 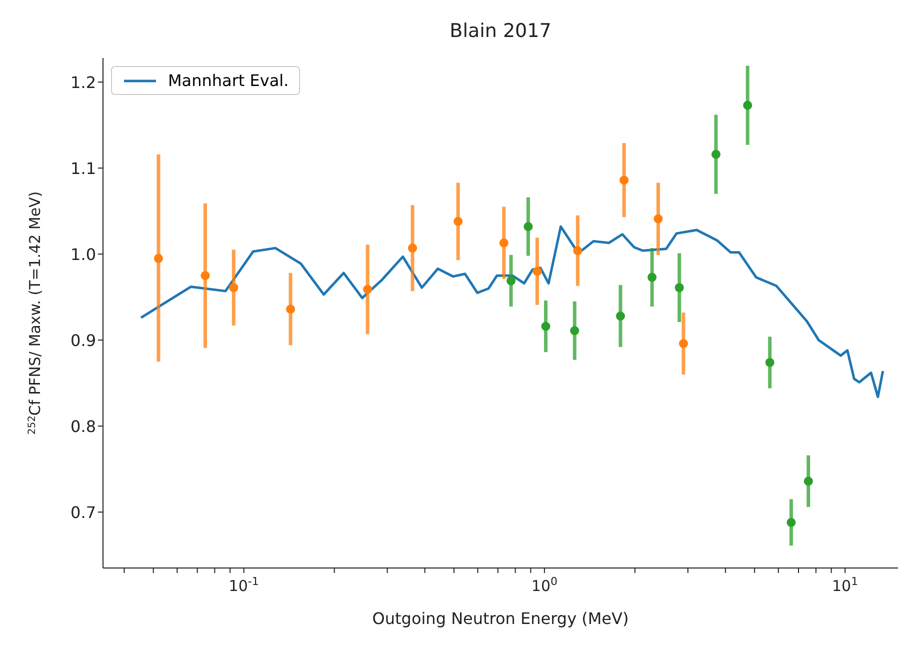 What do you see at coordinates (83, 254) in the screenshot?
I see `y-tick-label: 1.0` at bounding box center [83, 254].